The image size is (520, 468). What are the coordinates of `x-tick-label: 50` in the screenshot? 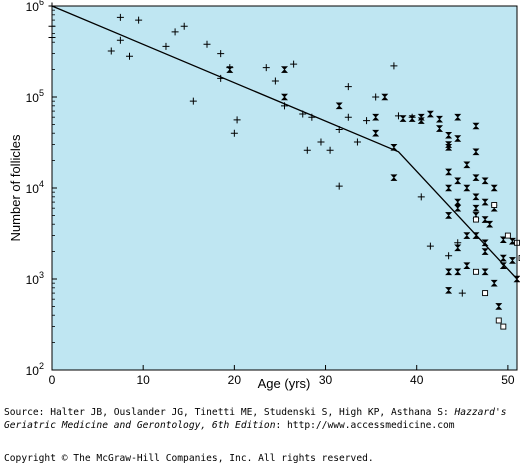 It's located at (508, 380).